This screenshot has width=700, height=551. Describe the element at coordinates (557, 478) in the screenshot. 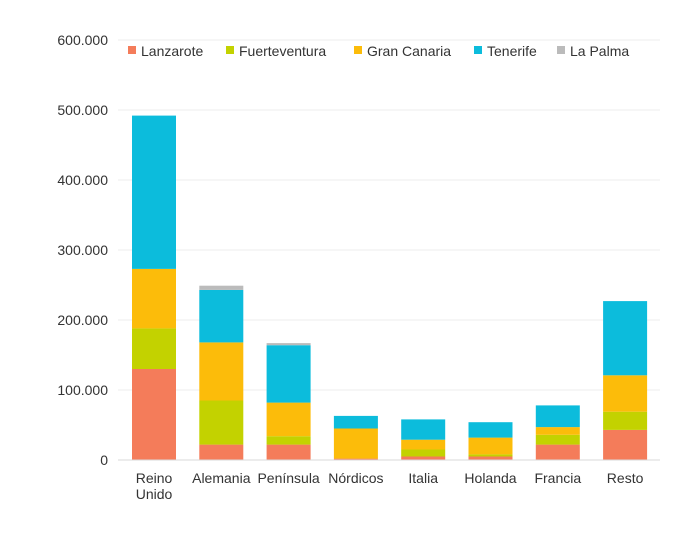

I see `x-category-label: Francia` at that location.